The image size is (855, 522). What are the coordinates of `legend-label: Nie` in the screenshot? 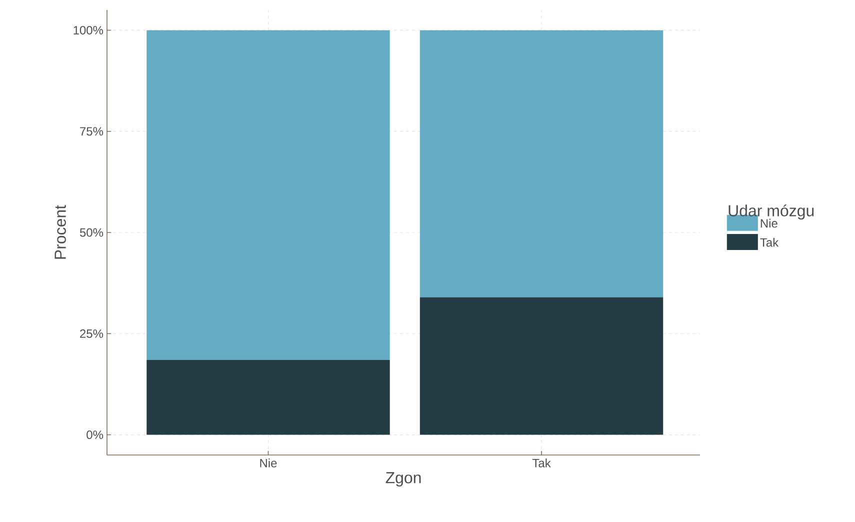 It's located at (769, 223).